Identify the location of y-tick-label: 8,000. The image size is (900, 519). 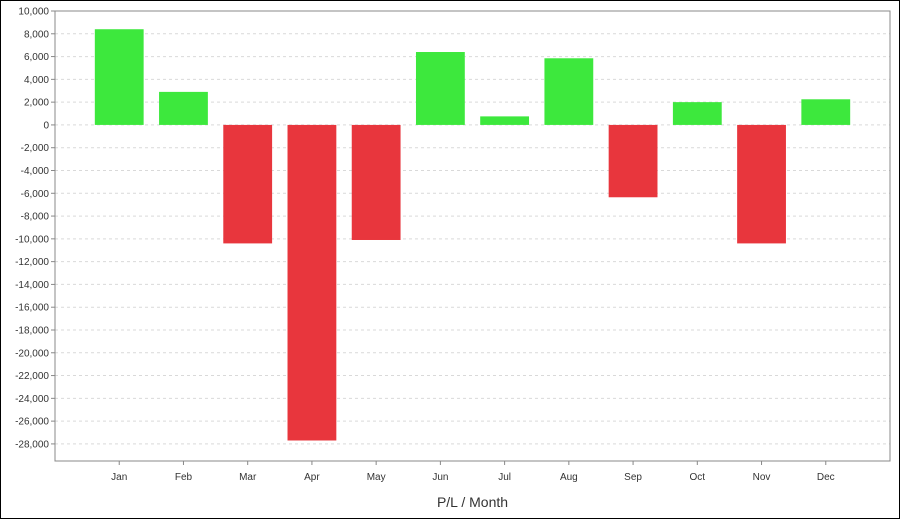
(36, 34).